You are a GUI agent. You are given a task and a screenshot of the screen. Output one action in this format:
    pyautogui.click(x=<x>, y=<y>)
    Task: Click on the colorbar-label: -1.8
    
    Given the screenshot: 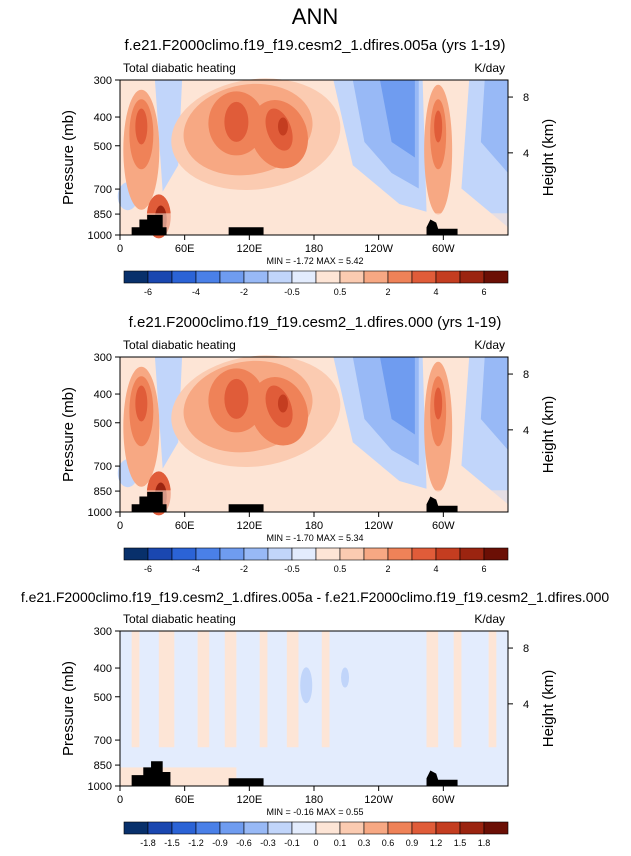 What is the action you would take?
    pyautogui.click(x=148, y=843)
    